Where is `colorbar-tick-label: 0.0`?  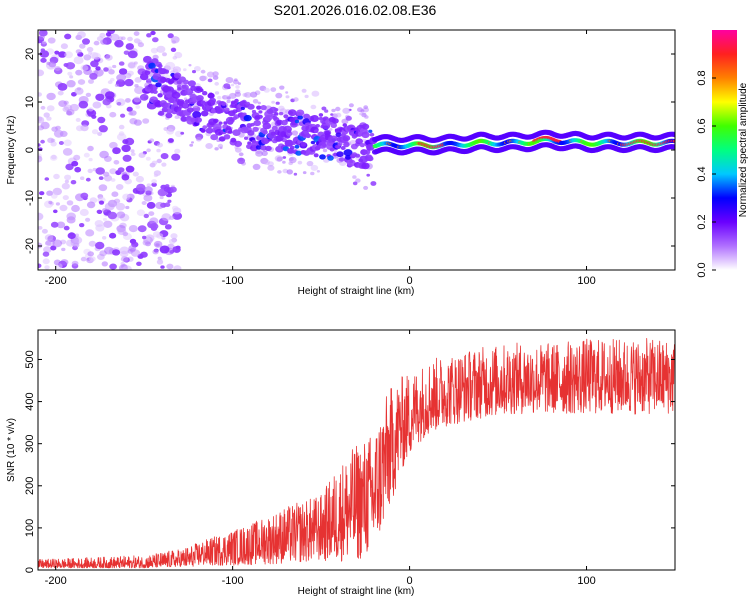 colorbar-tick-label: 0.0 is located at coordinates (702, 269).